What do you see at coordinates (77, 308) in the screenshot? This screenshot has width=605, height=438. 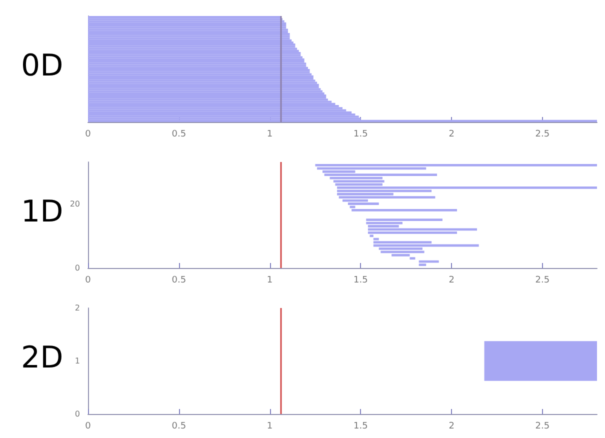 I see `y-tick-label: 2` at bounding box center [77, 308].